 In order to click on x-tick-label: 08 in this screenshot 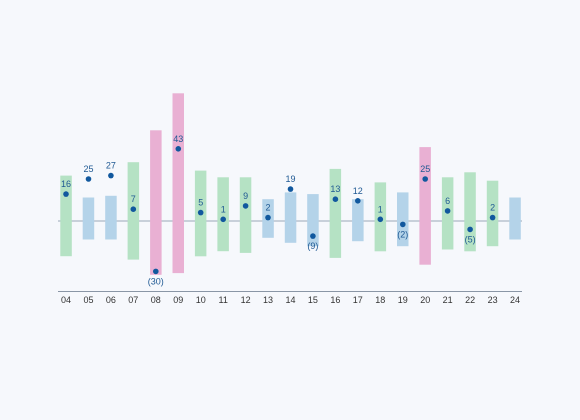, I will do `click(156, 300)`.